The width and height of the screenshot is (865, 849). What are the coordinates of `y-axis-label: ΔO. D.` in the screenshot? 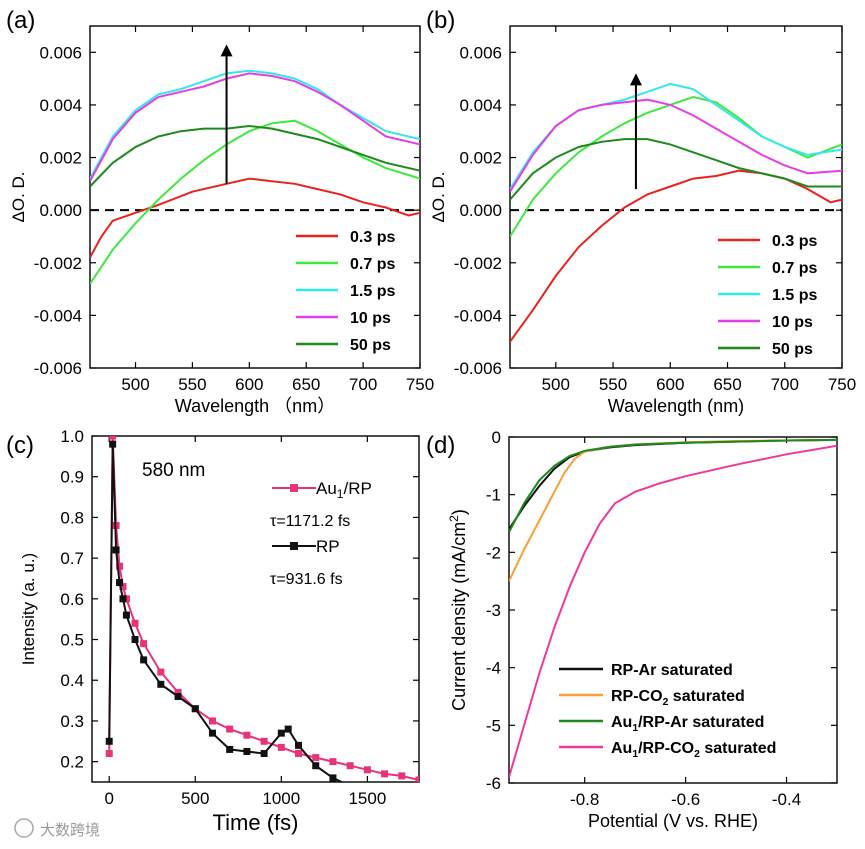 It's located at (438, 196).